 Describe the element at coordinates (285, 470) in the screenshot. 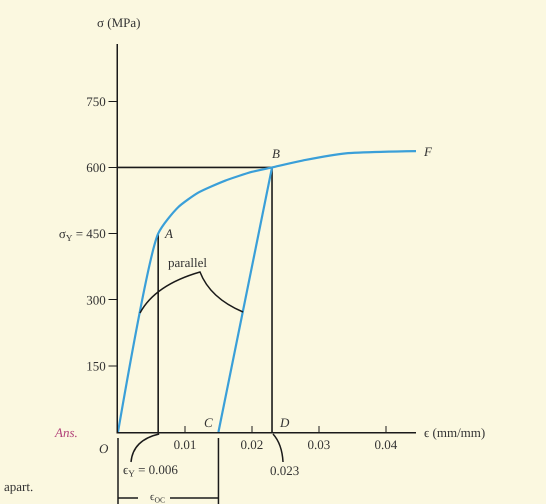

I see `annotation: 0.023` at that location.